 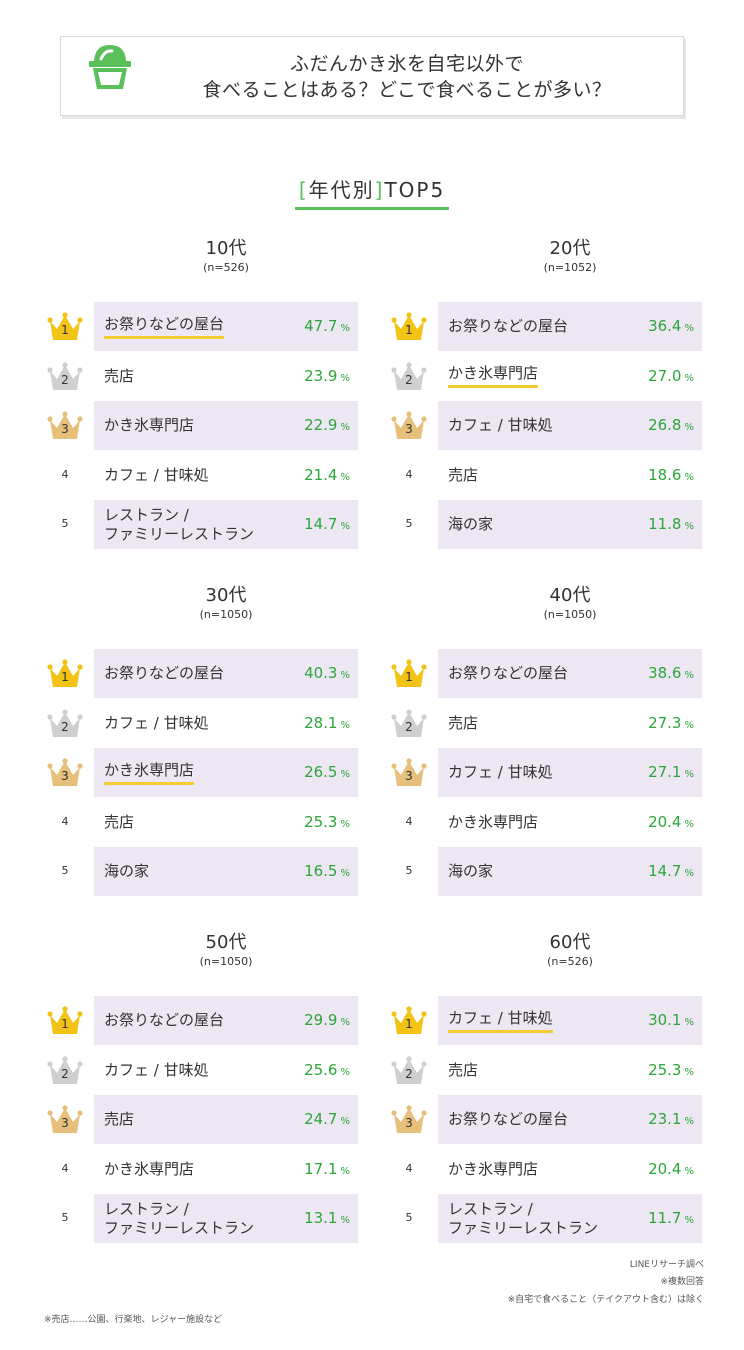 I want to click on age-group-title: 50代, so click(x=226, y=942).